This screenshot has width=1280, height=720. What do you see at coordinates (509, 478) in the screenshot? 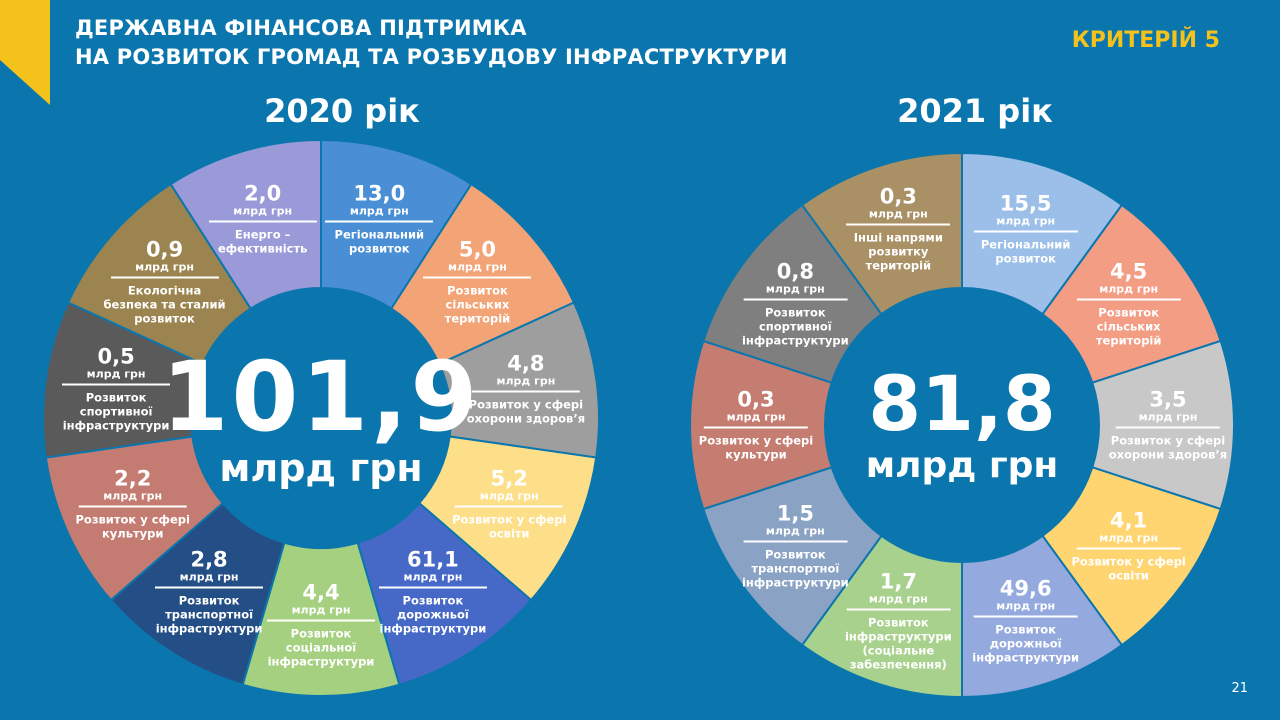
I see `slice-value: 5,2` at bounding box center [509, 478].